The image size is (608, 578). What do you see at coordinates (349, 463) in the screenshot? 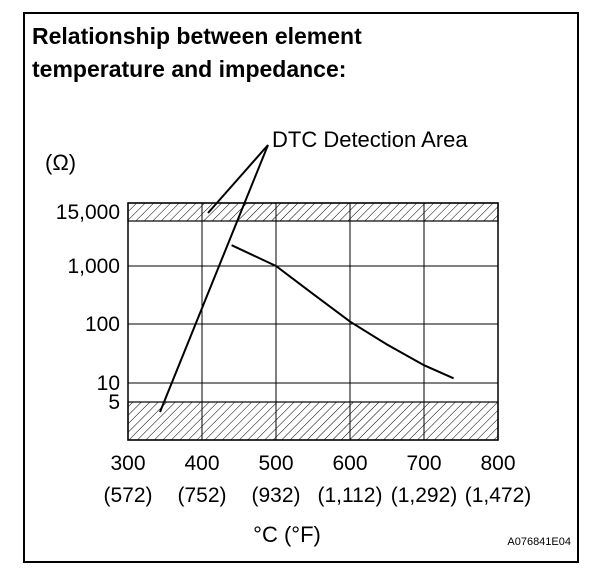
I see `x-tick-label-c: 600` at bounding box center [349, 463].